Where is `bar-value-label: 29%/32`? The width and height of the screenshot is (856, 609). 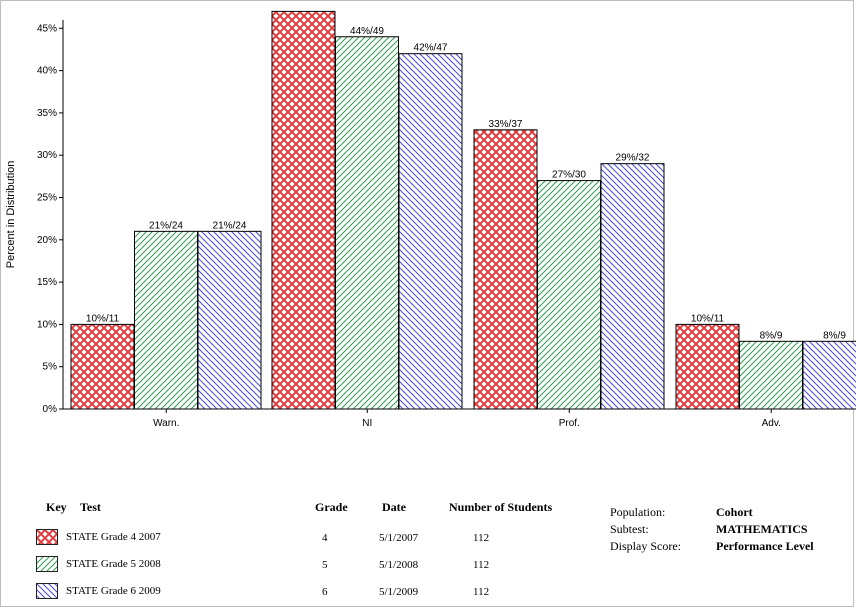
bar-value-label: 29%/32 is located at coordinates (633, 158).